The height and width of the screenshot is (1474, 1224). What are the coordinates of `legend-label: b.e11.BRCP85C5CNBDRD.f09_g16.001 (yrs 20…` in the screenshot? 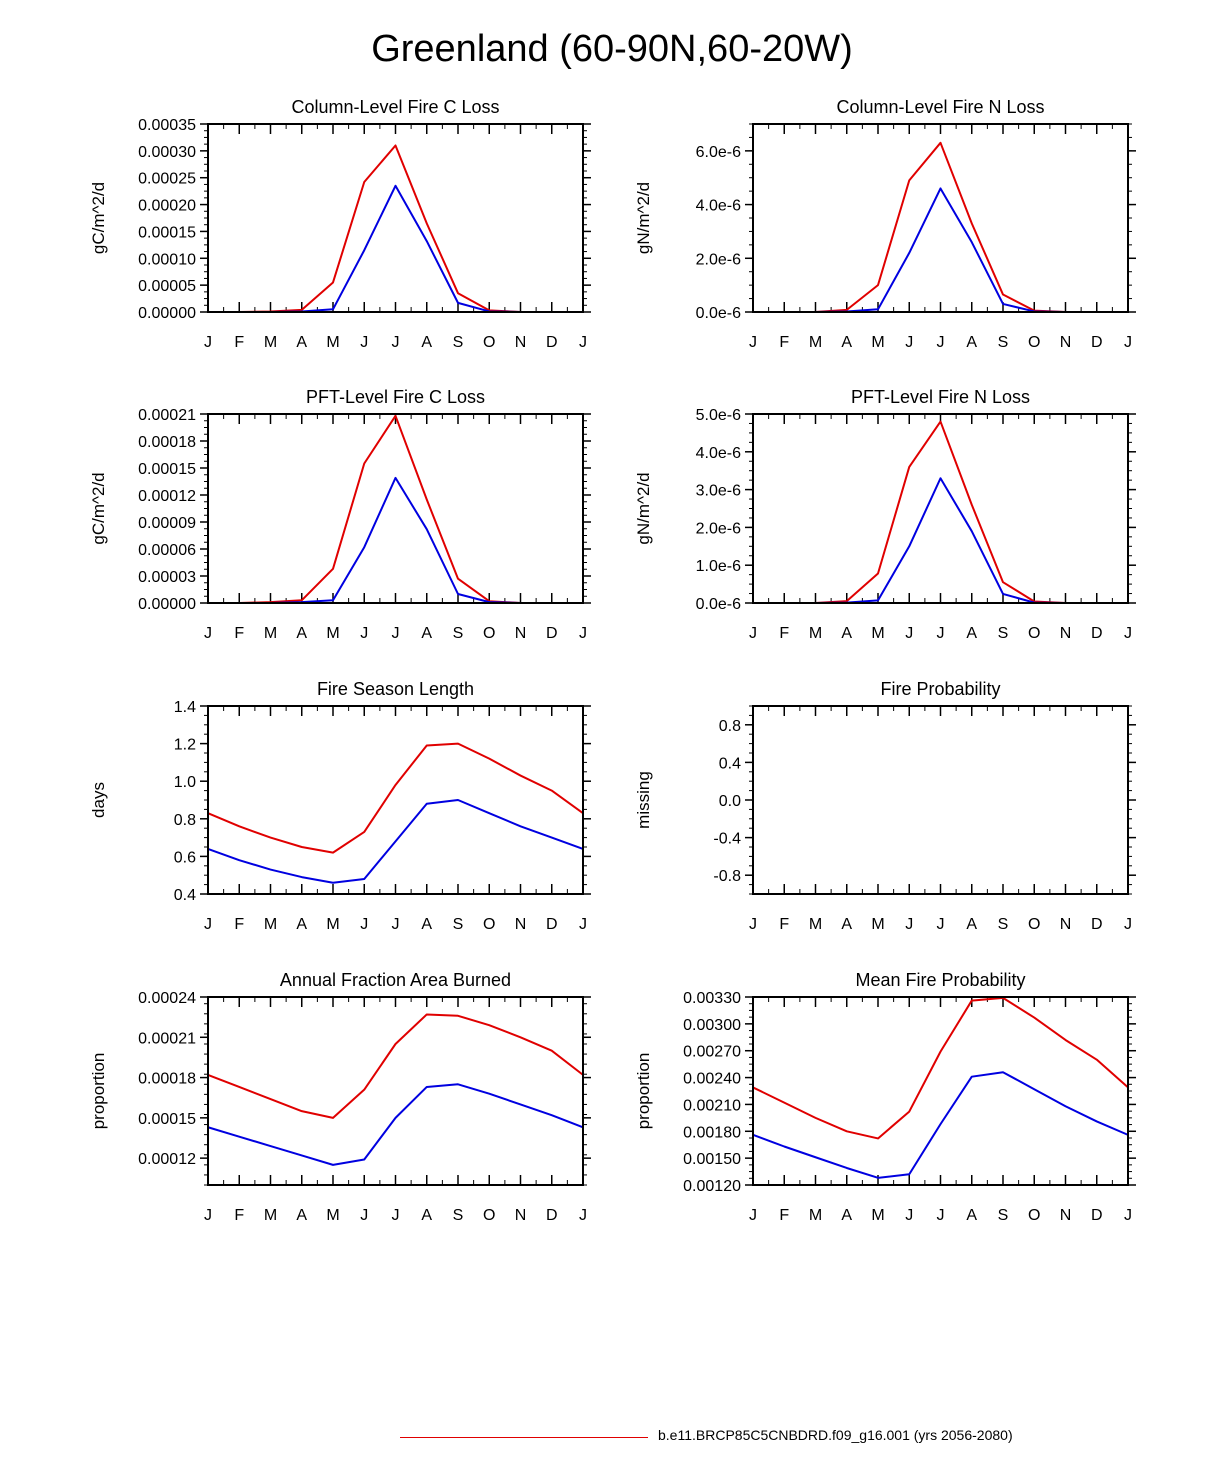 It's located at (835, 1435).